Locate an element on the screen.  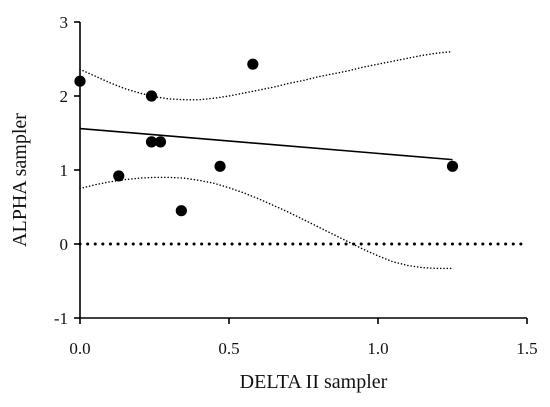
x-tick-label: 0.5 is located at coordinates (228, 348).